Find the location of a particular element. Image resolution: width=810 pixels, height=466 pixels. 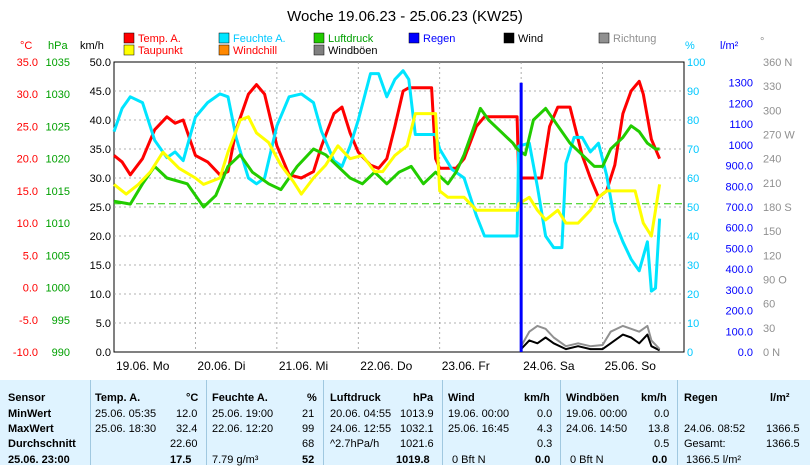

min-temp-value: 12.0 is located at coordinates (187, 414).